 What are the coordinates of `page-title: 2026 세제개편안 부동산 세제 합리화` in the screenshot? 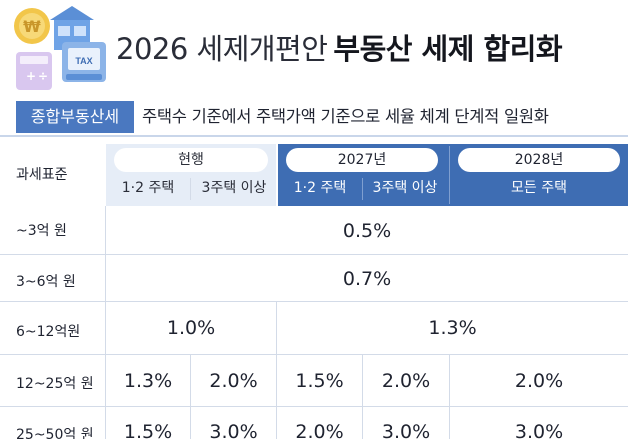 It's located at (339, 47).